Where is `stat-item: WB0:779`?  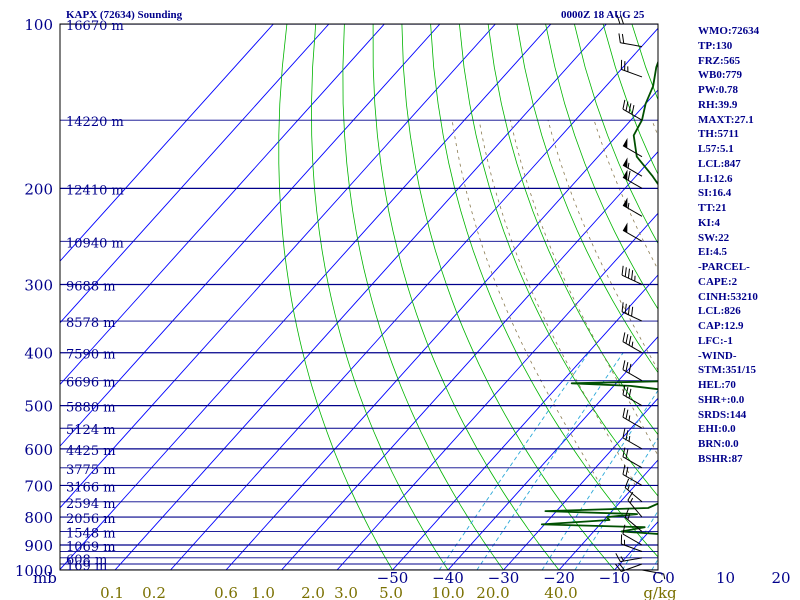 stat-item: WB0:779 is located at coordinates (720, 75).